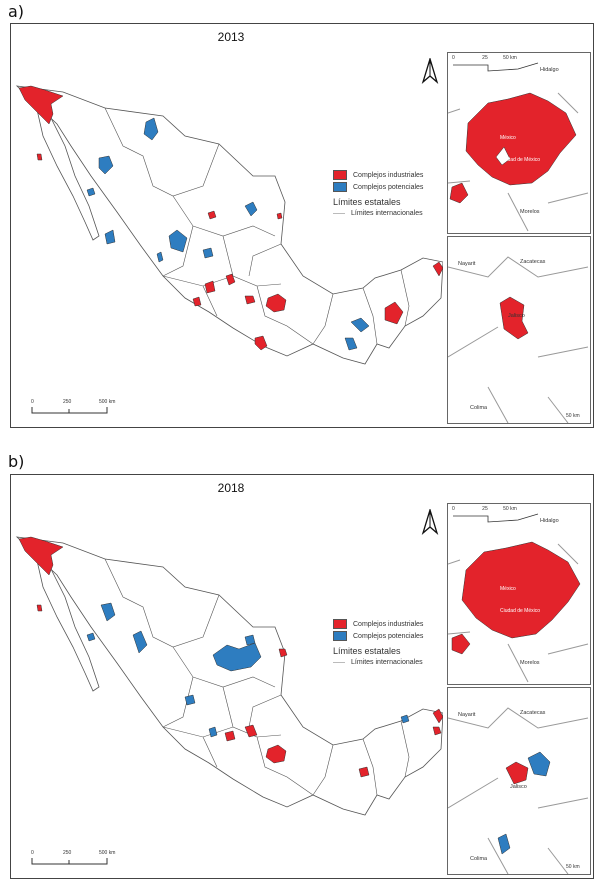  What do you see at coordinates (16, 461) in the screenshot?
I see `panel-b-label: b)` at bounding box center [16, 461].